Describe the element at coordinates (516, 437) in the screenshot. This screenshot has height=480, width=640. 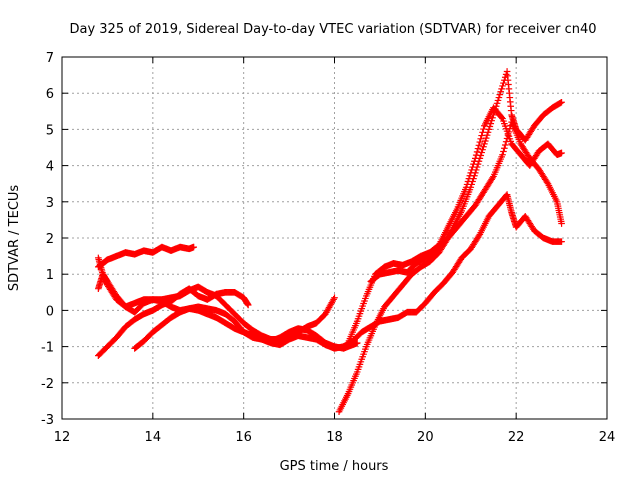
I see `x-tick-label: 22` at that location.